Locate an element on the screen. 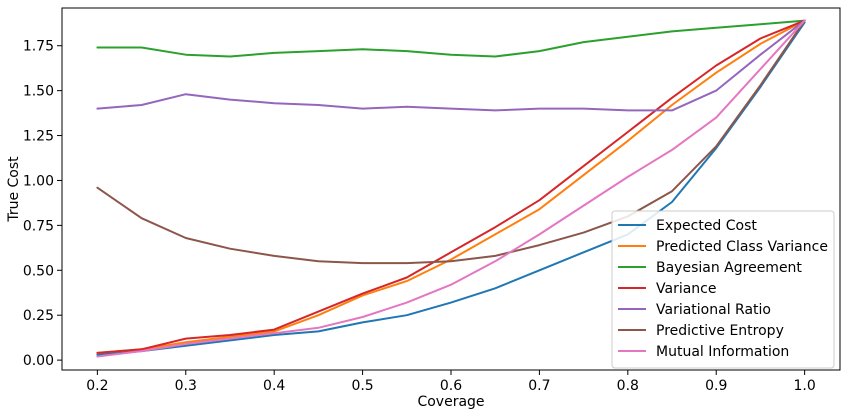 The width and height of the screenshot is (848, 416). x-tick-label: 0.3 is located at coordinates (186, 386).